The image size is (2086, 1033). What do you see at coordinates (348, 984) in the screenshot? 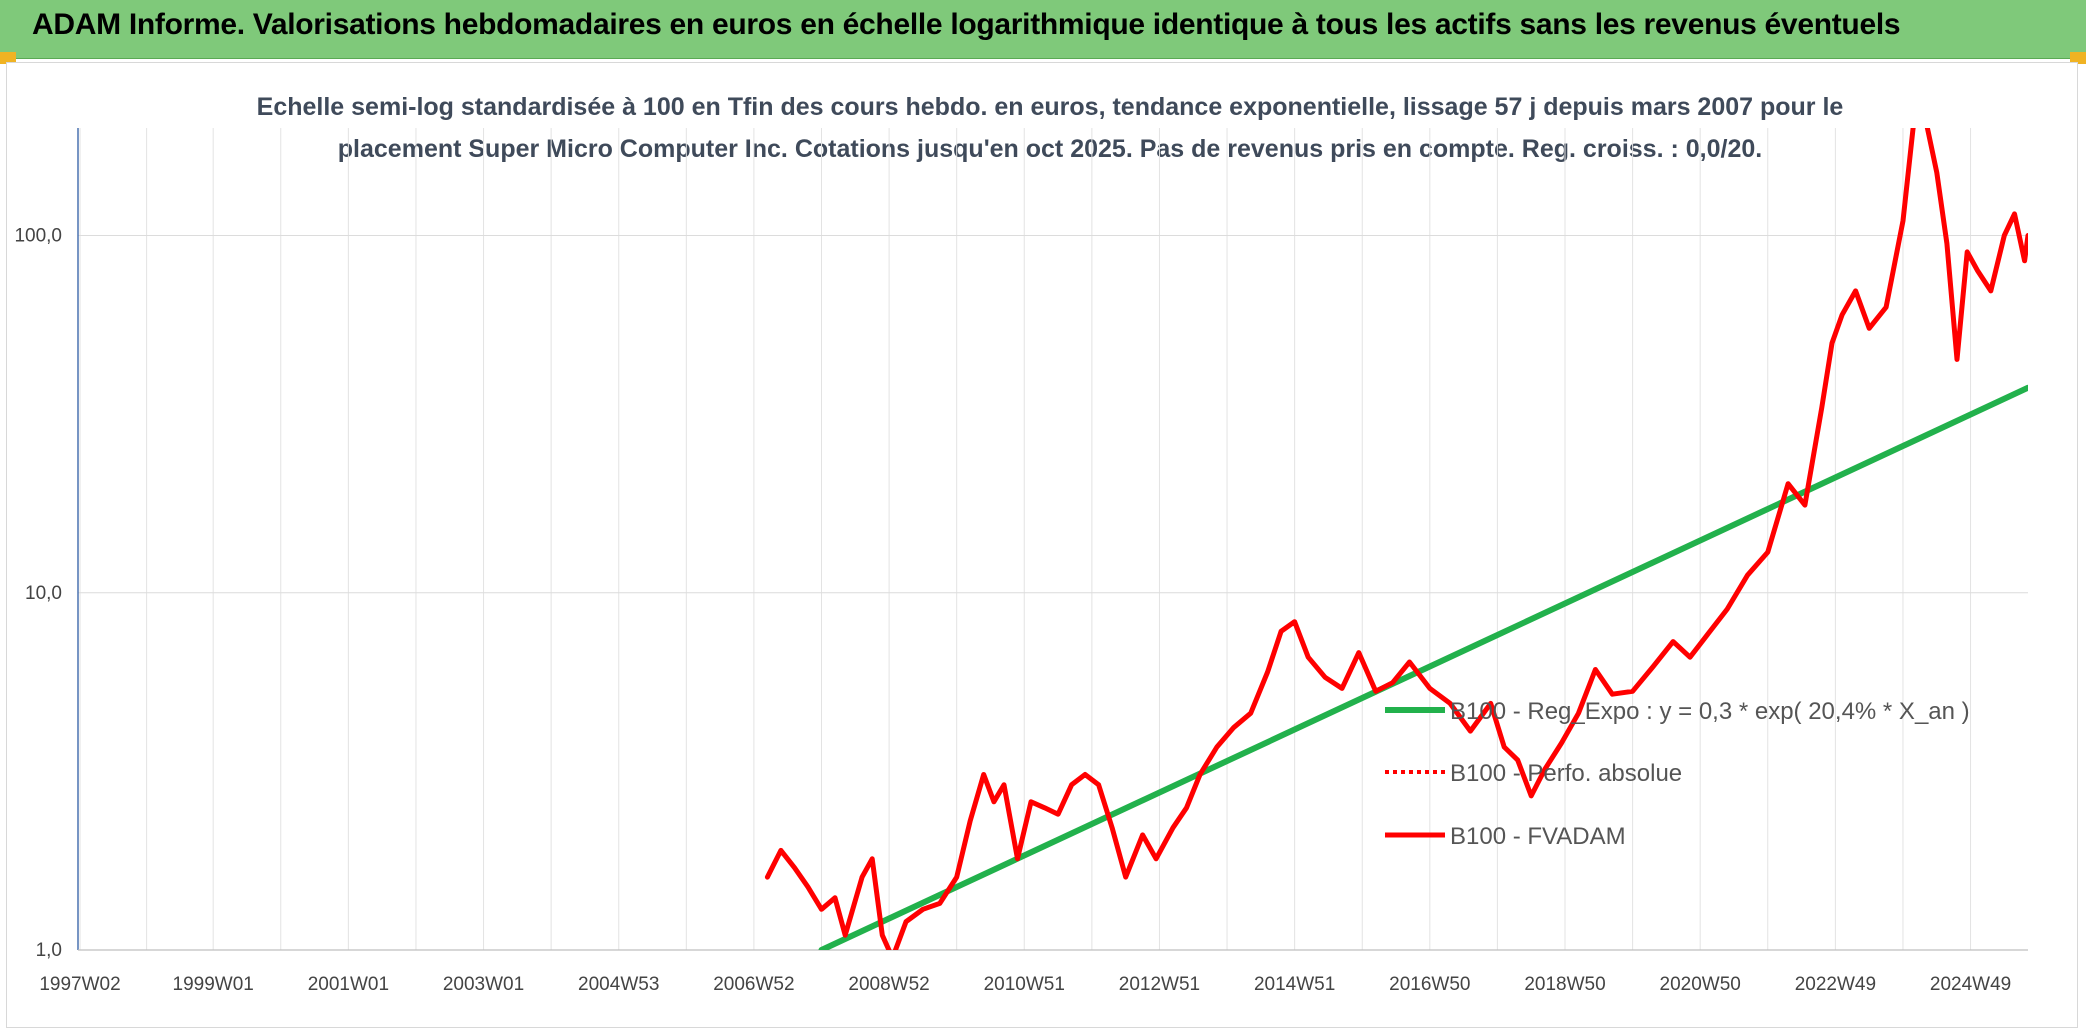
I see `x-tick-label: 2001W01` at bounding box center [348, 984].